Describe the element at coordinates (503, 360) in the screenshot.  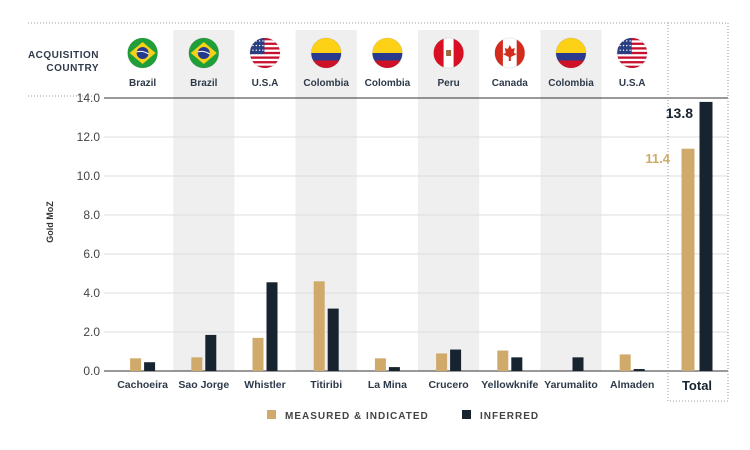
I see `bar-measured-indicated-yellowknife` at that location.